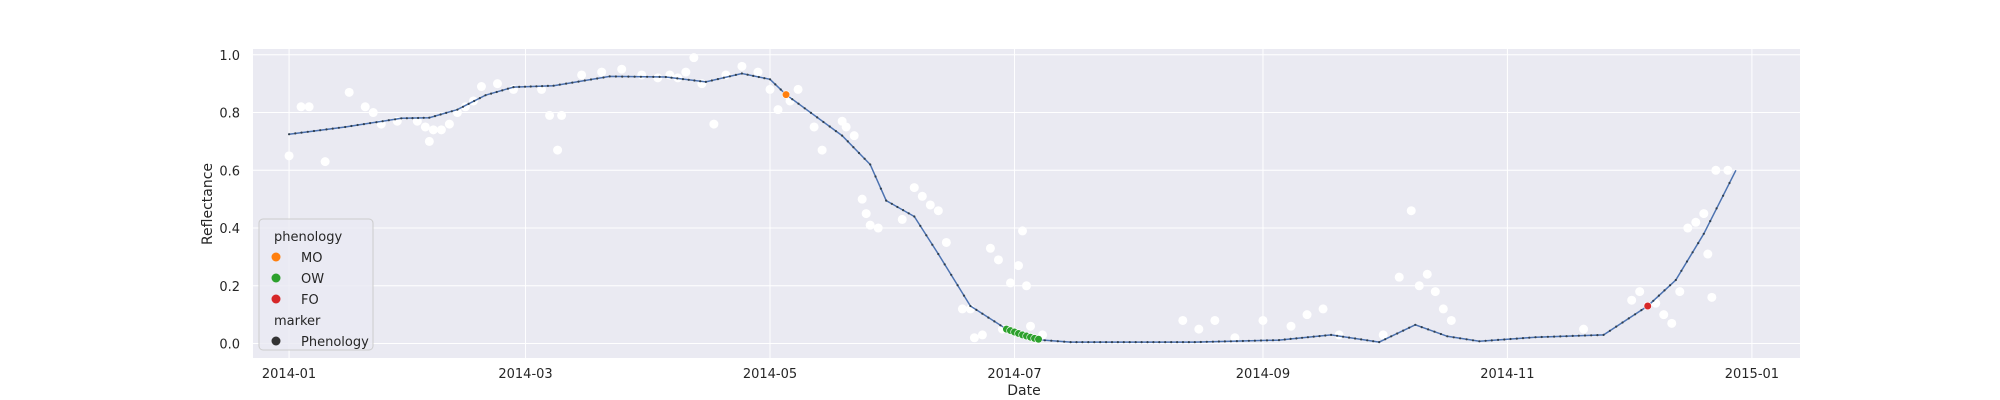  What do you see at coordinates (525, 374) in the screenshot?
I see `x-tick-label: 2014-03` at bounding box center [525, 374].